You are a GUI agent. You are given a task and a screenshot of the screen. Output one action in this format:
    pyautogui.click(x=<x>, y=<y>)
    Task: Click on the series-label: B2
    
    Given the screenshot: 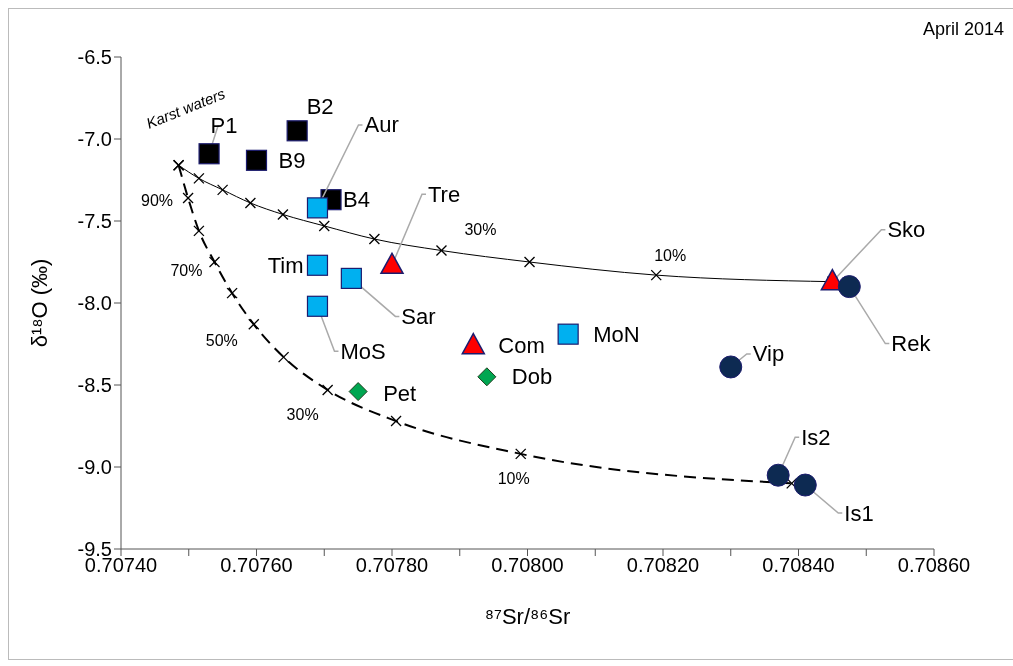 What is the action you would take?
    pyautogui.click(x=320, y=107)
    